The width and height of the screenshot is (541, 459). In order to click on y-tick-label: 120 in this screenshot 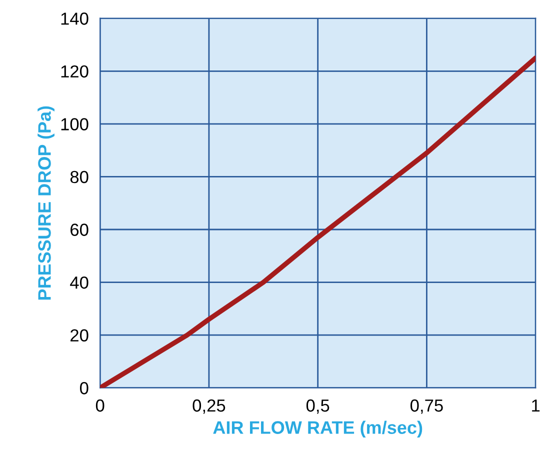, I will do `click(74, 71)`.